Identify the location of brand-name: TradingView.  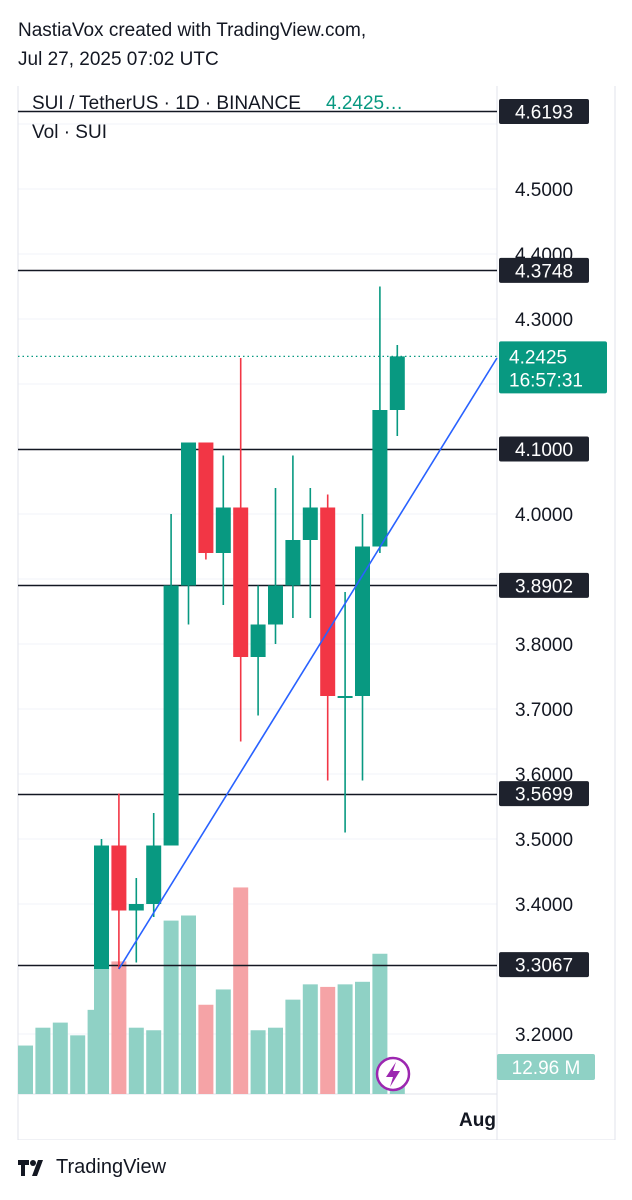
(111, 1167).